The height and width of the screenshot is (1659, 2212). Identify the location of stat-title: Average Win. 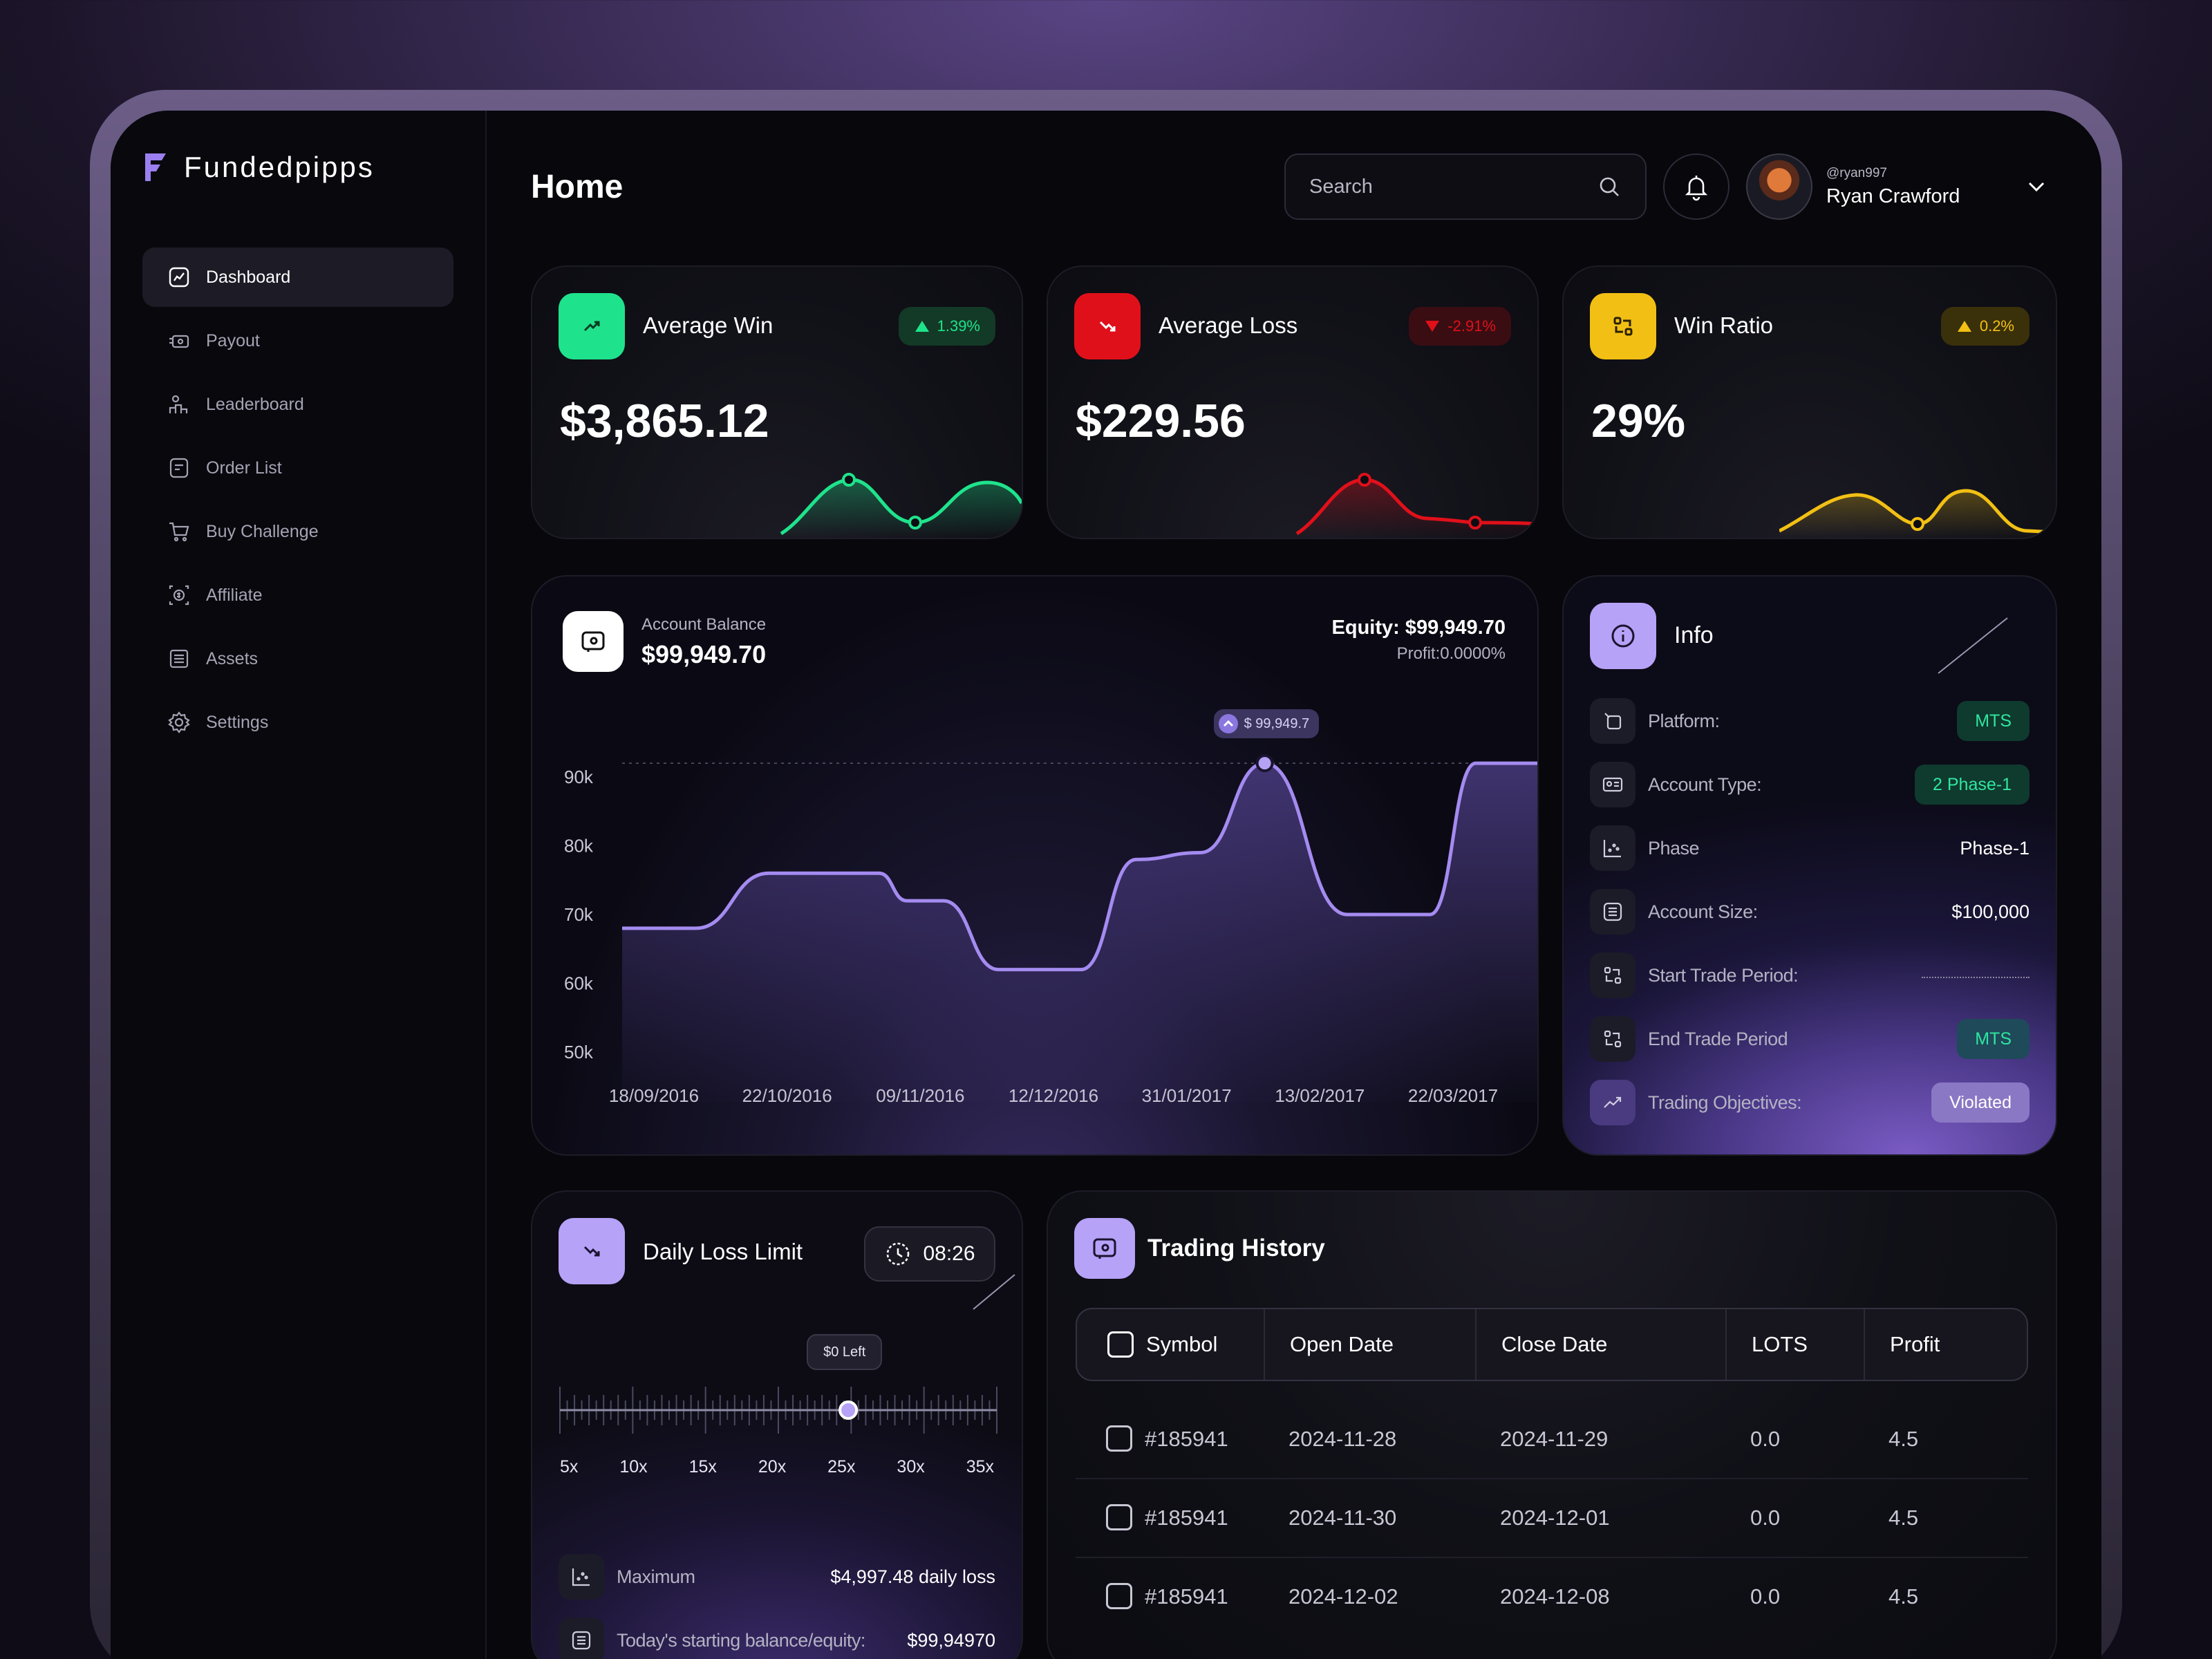
(709, 325).